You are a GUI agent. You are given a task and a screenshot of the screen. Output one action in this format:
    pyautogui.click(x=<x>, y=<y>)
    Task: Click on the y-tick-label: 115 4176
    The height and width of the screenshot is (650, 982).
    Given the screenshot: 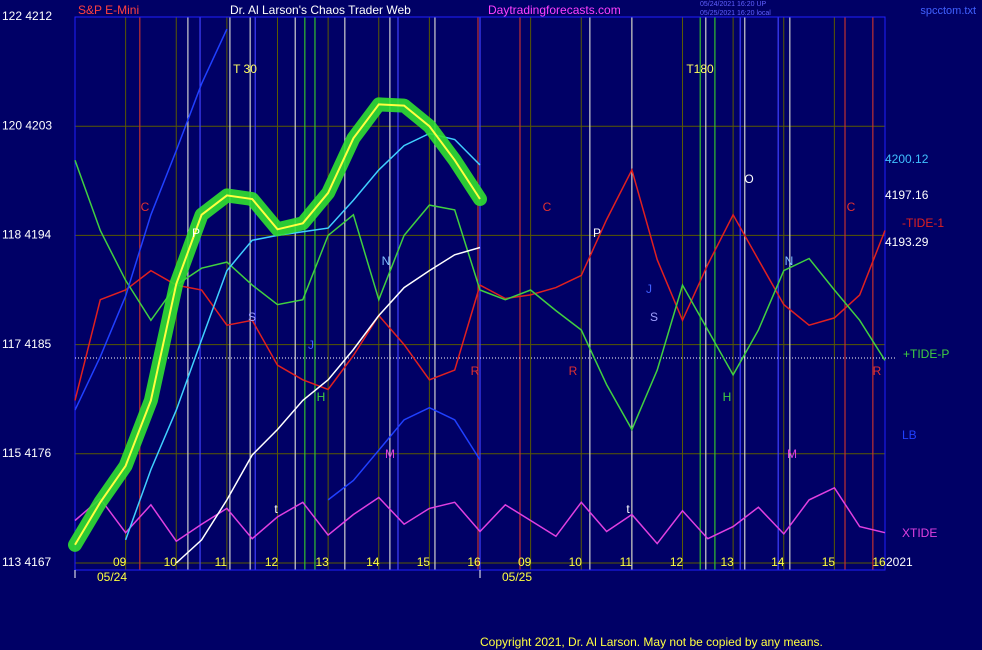 What is the action you would take?
    pyautogui.click(x=26, y=453)
    